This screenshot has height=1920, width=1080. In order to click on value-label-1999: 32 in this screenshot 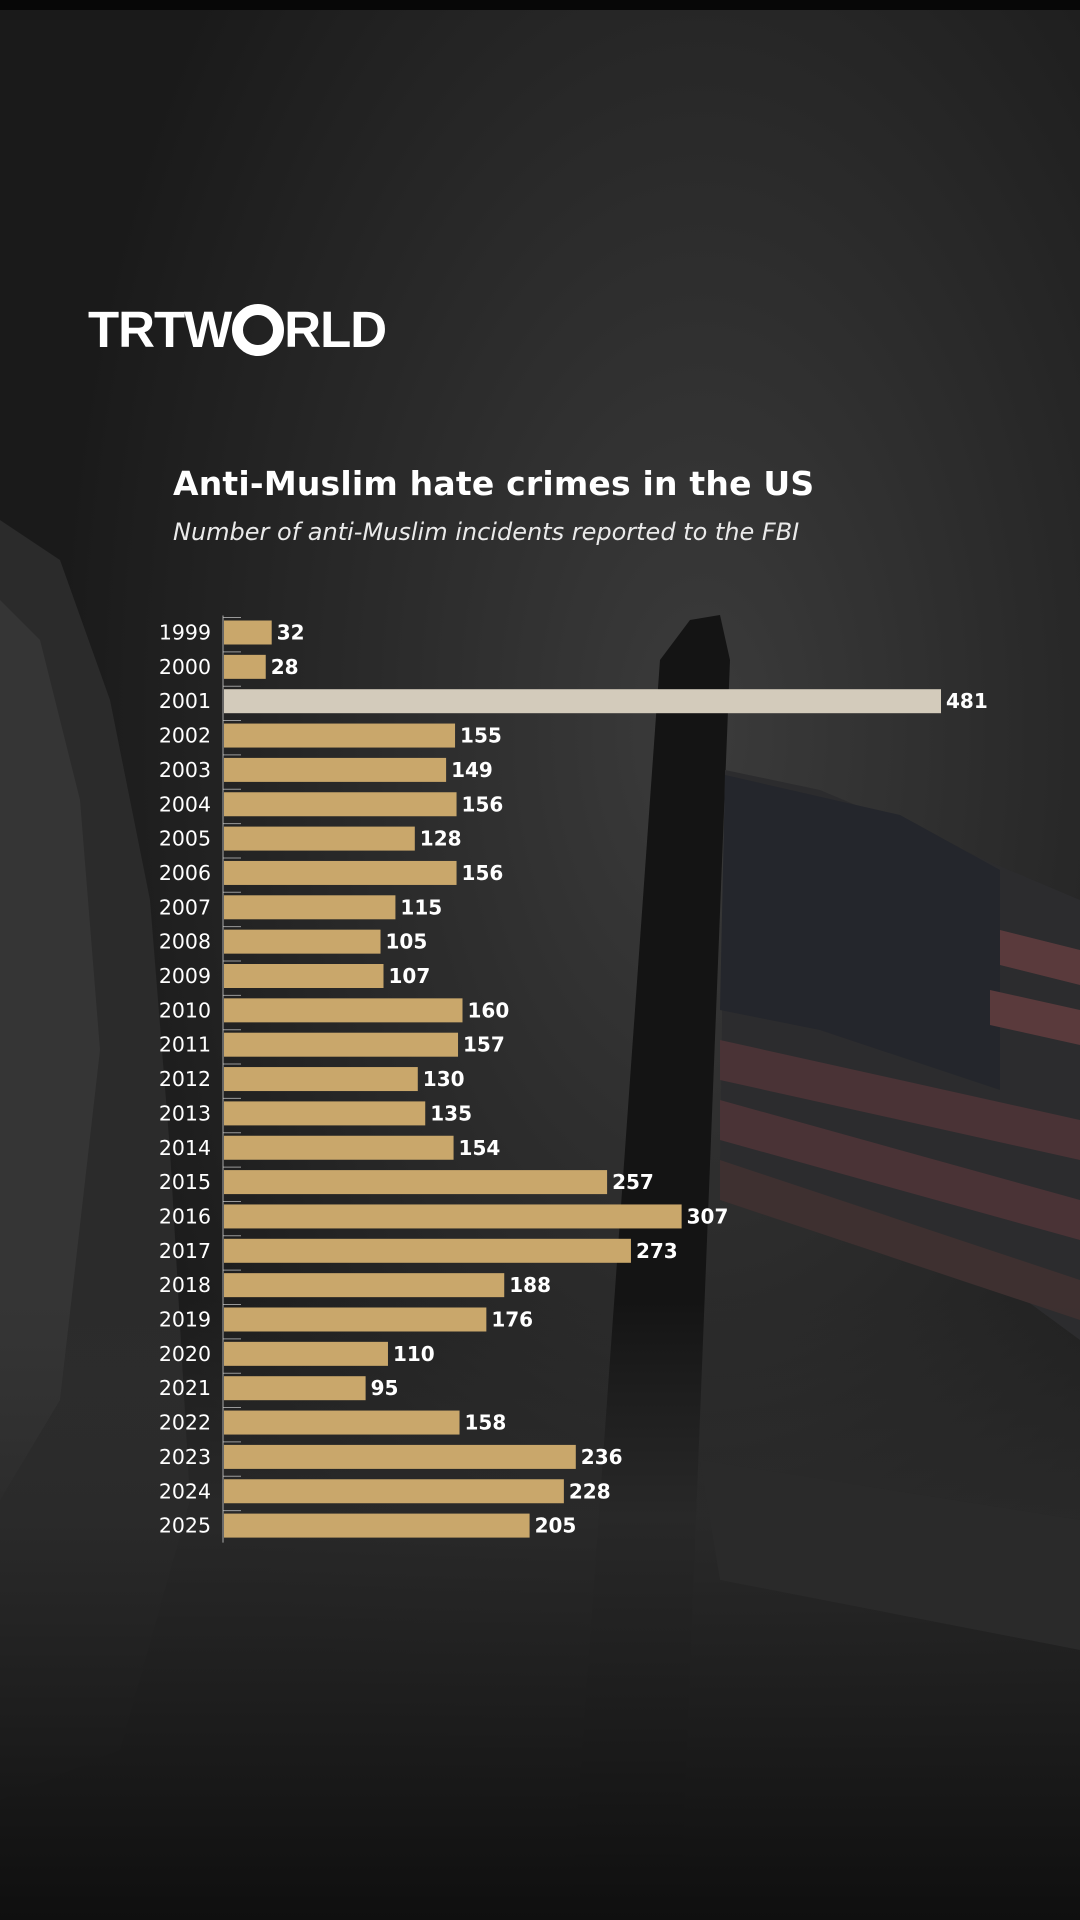, I will do `click(291, 633)`.